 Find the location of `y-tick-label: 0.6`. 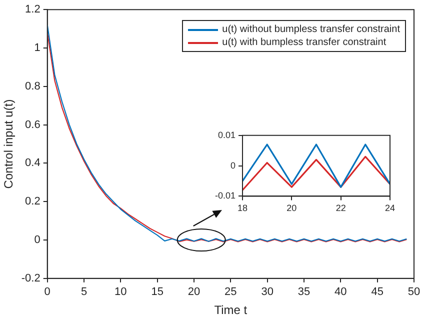

y-tick-label: 0.6 is located at coordinates (32, 124).